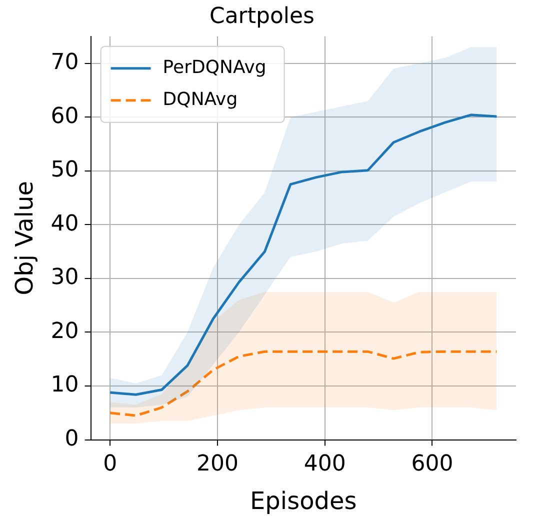  Describe the element at coordinates (110, 464) in the screenshot. I see `x-tick-label: 0` at that location.